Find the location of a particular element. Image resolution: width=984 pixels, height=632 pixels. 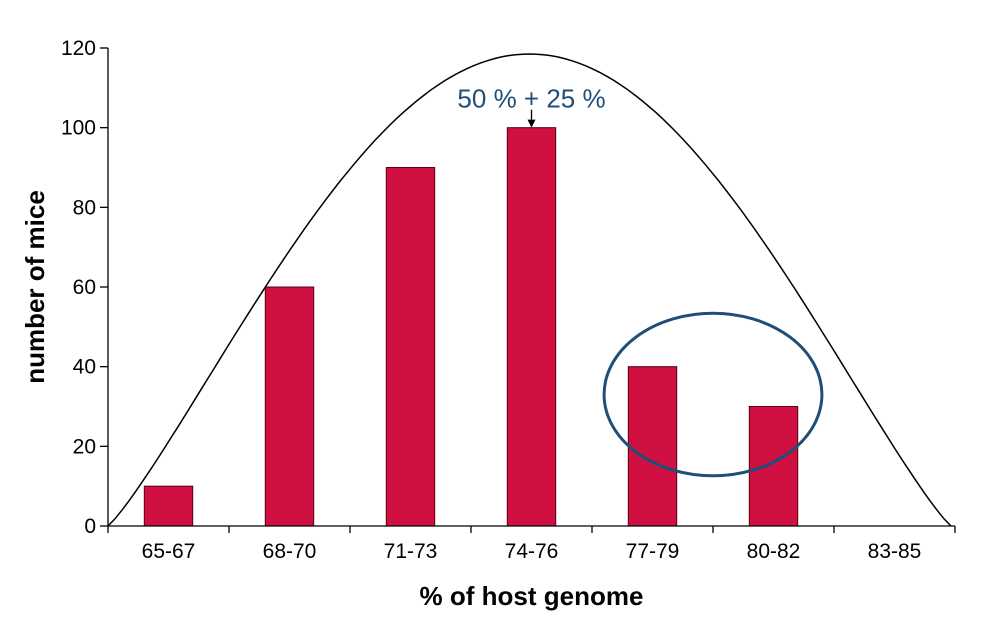

x-tick-label: 77-79 is located at coordinates (653, 551).